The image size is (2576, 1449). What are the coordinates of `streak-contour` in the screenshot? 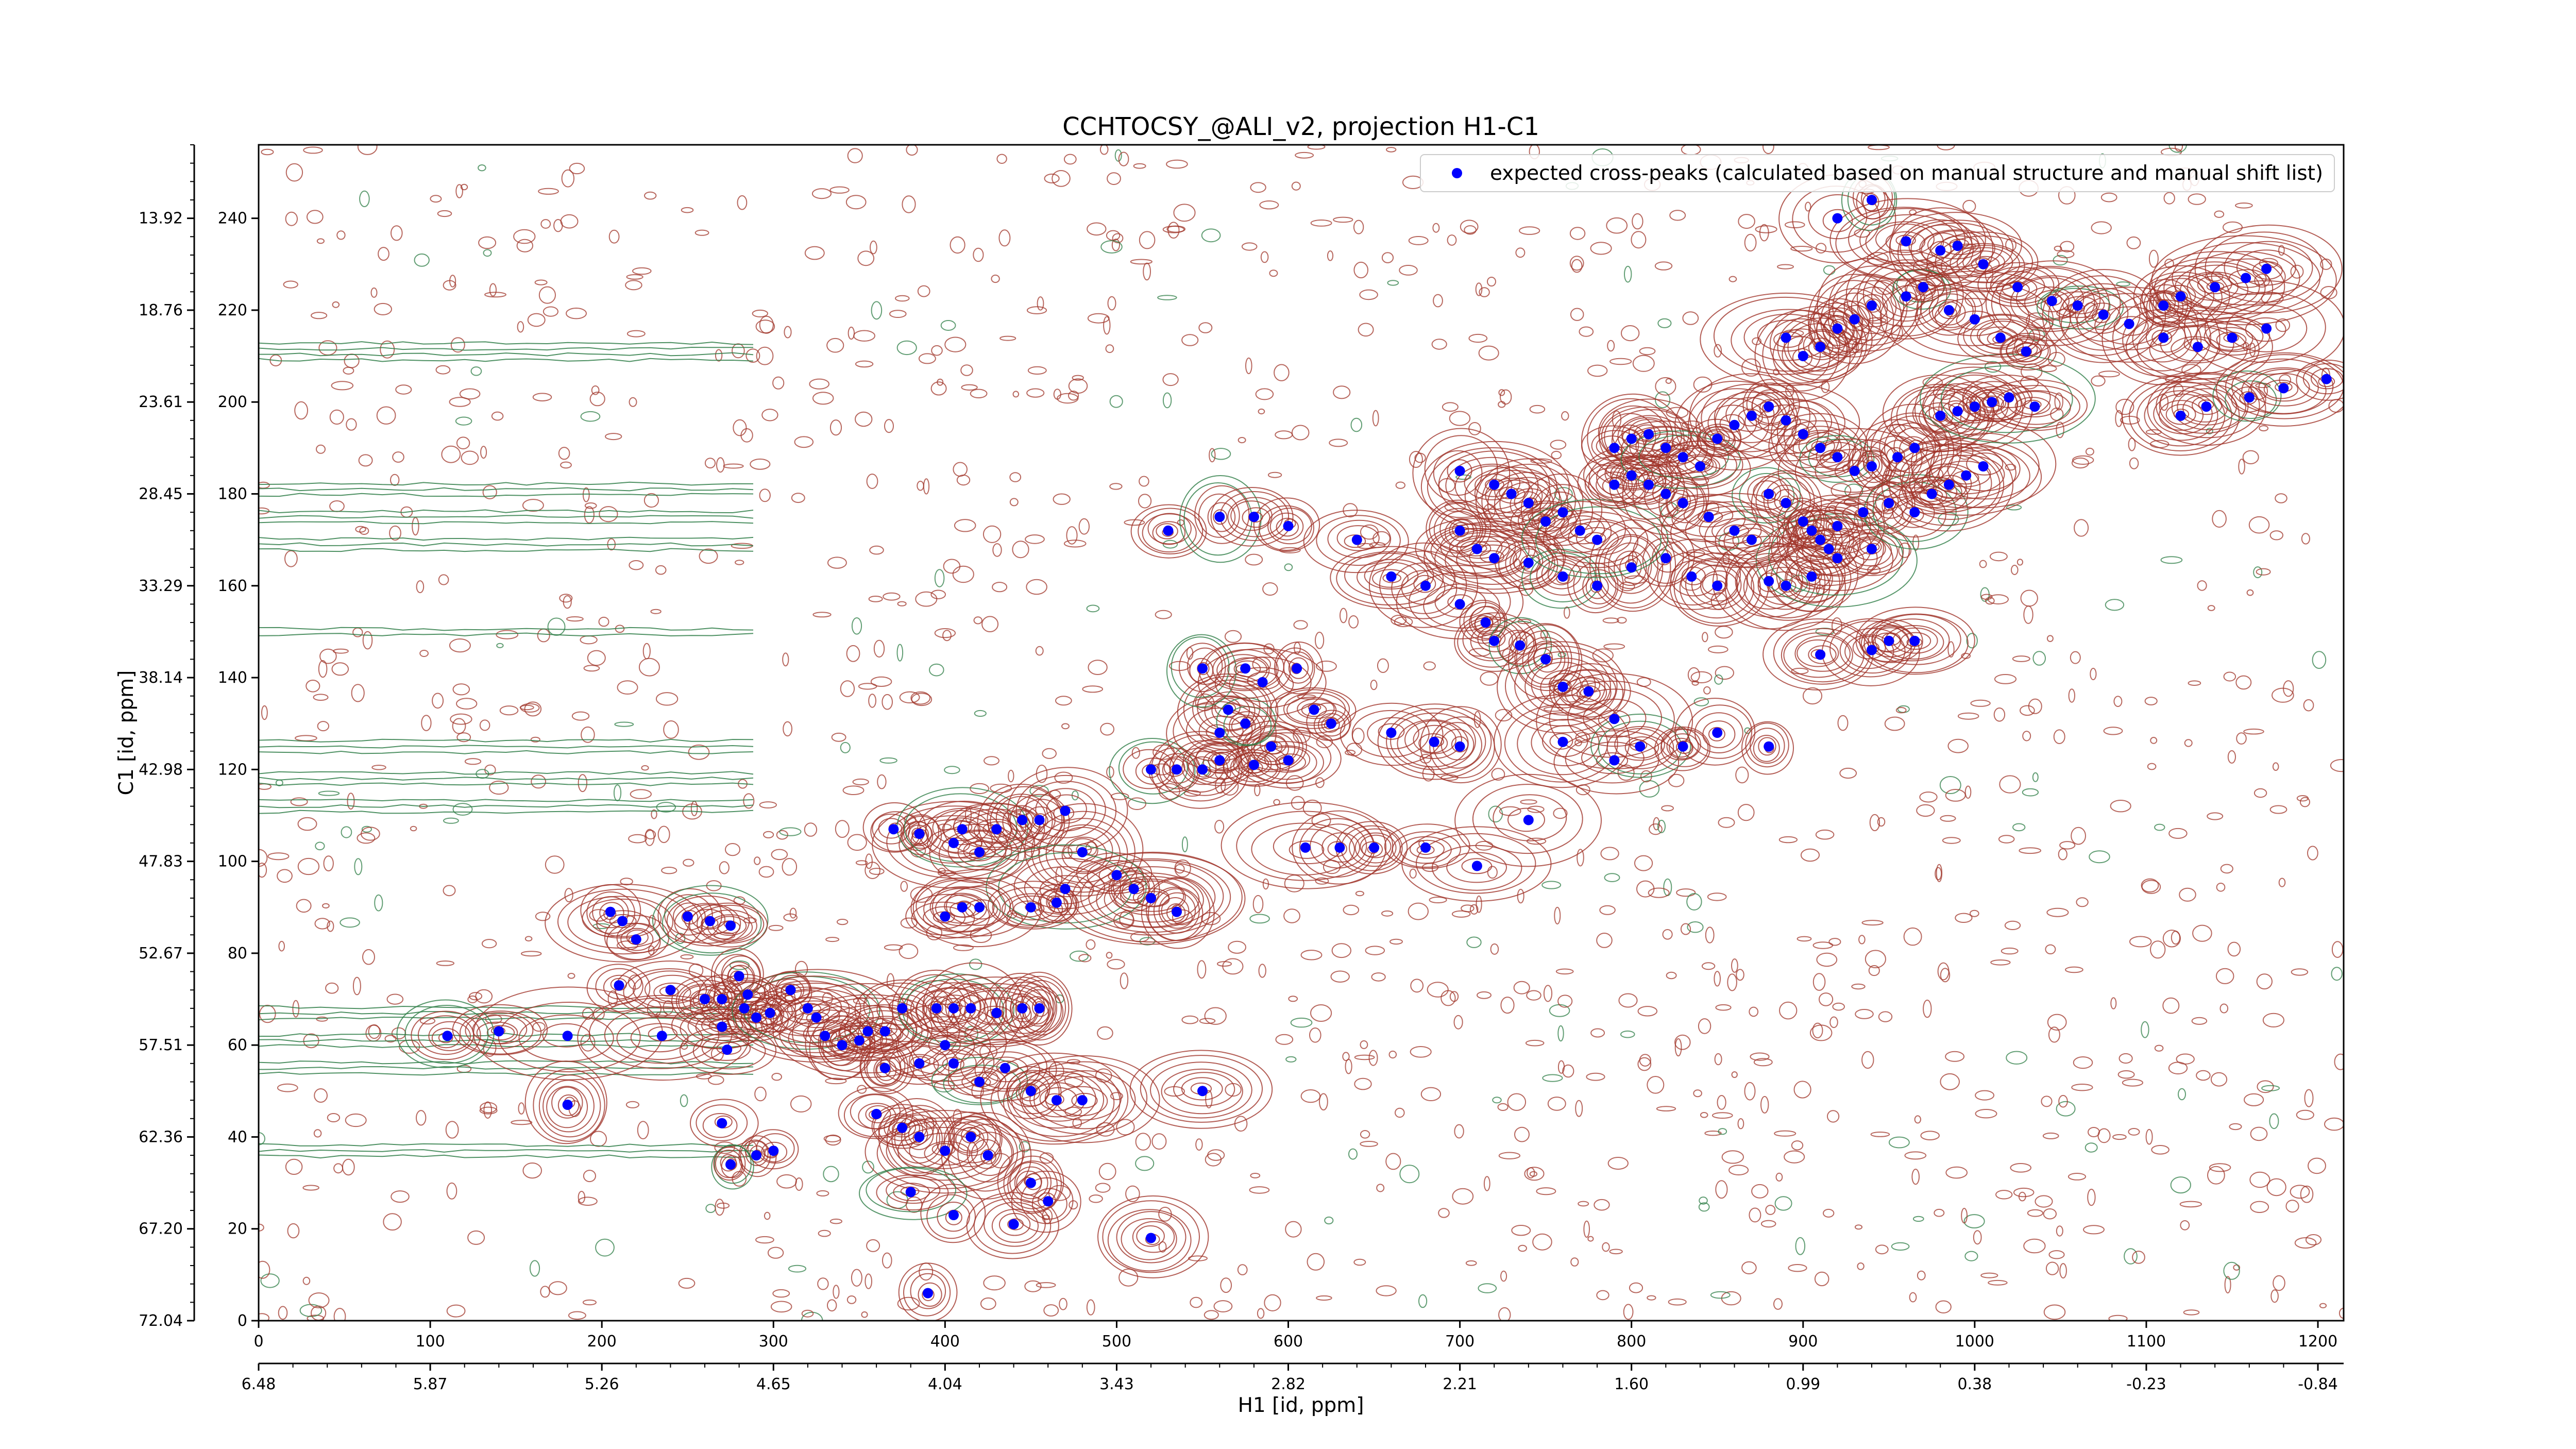 It's located at (506, 747).